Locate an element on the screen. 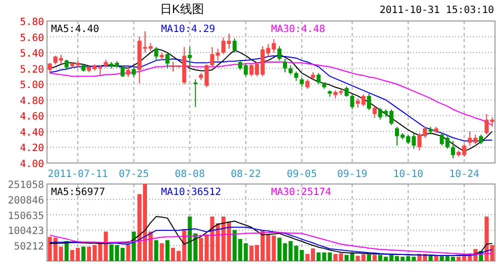 The height and width of the screenshot is (275, 500). text: MA30:4.48 is located at coordinates (298, 29).